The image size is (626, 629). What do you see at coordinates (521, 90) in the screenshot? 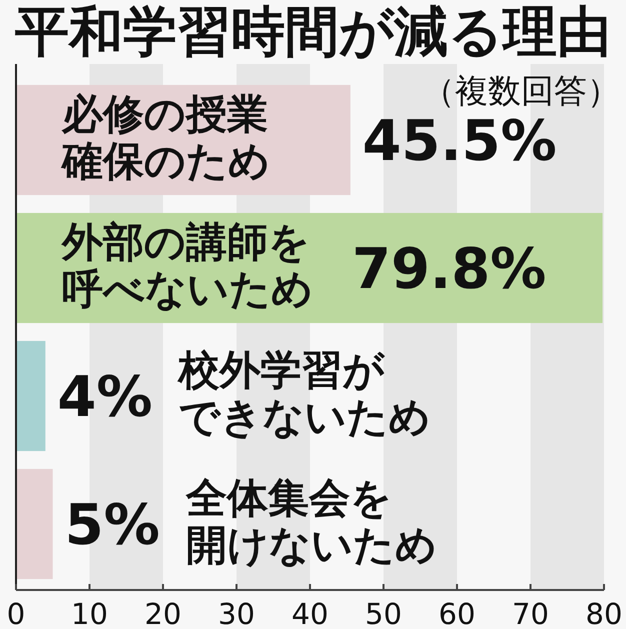
I see `chart-subtitle: （複数回答）` at bounding box center [521, 90].